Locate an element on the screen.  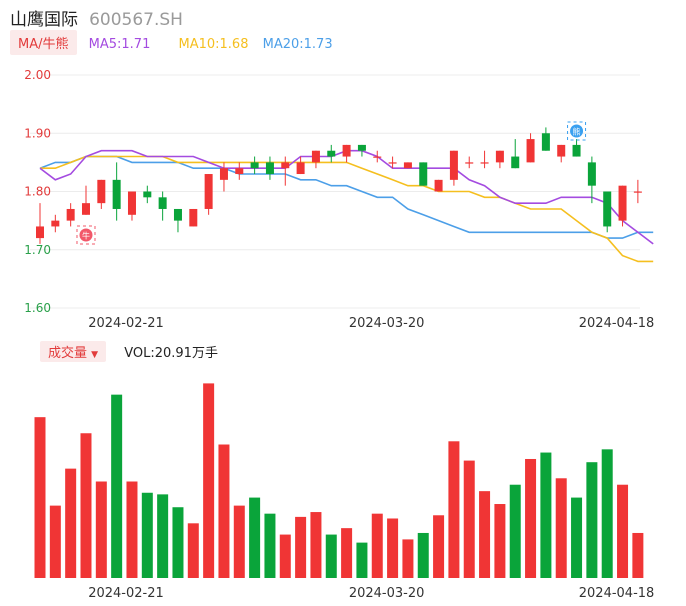
date-tick-label: 2024-03-20 is located at coordinates (387, 323).